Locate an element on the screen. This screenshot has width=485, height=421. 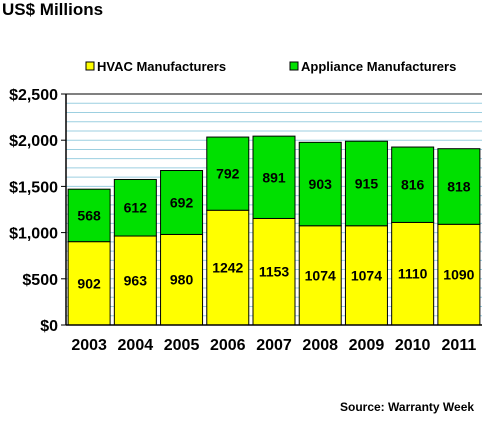
data-label: 902 is located at coordinates (89, 283).